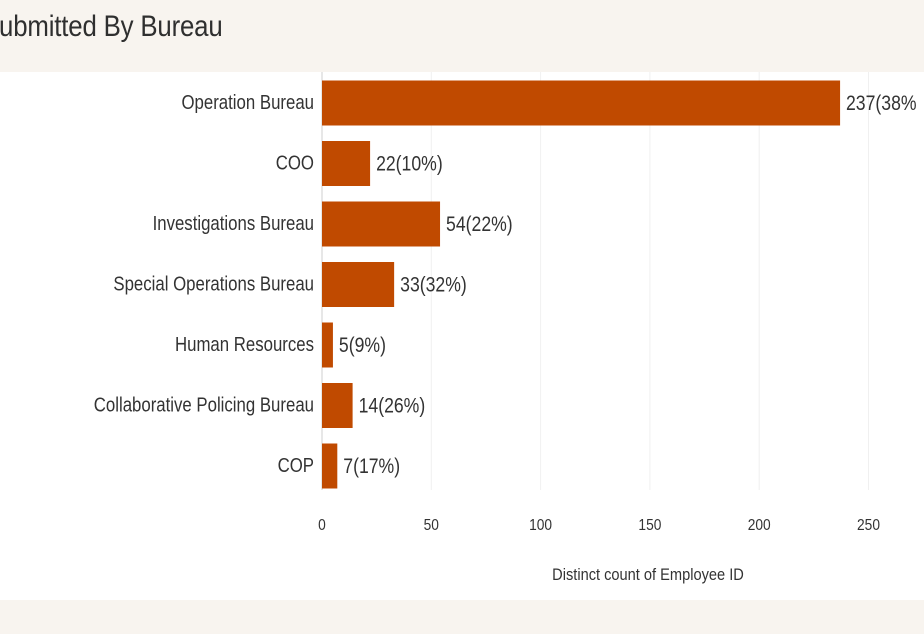  What do you see at coordinates (599, 525) in the screenshot?
I see `x-axis-ticks: 0 50 100 150 200 250` at bounding box center [599, 525].